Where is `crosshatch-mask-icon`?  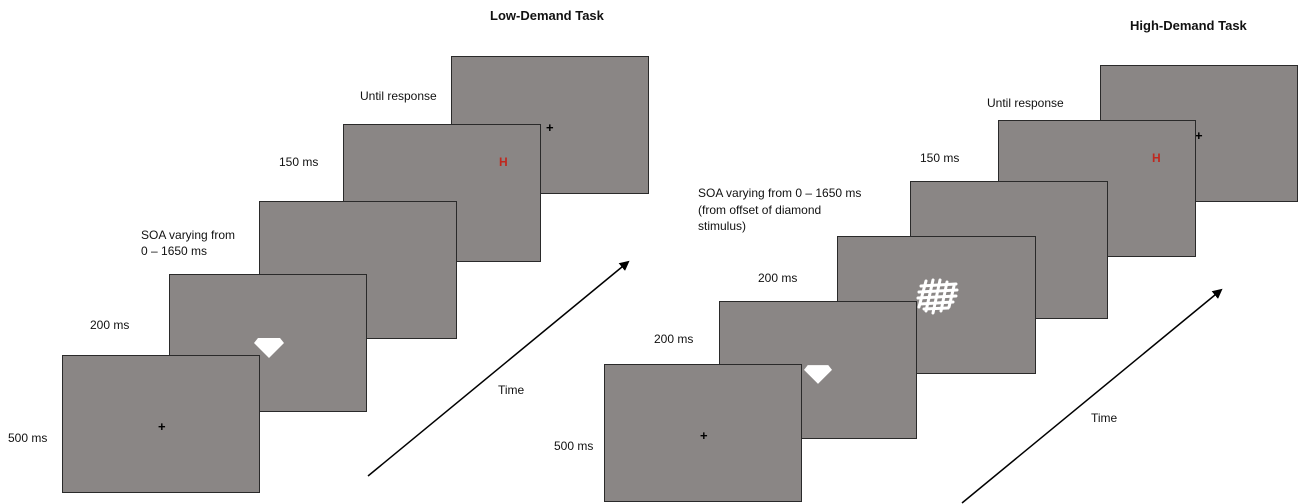 crosshatch-mask-icon is located at coordinates (937, 296).